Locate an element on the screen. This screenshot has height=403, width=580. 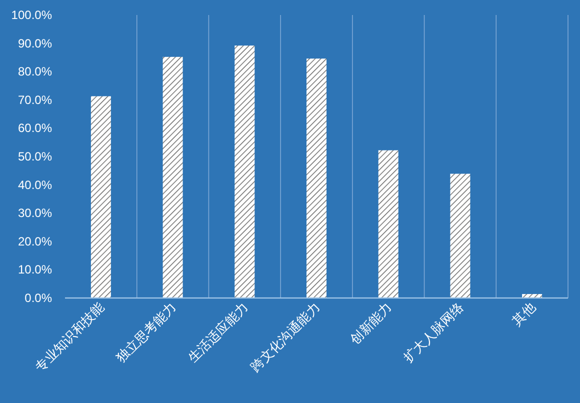
y-tick-label: 90.0% is located at coordinates (35, 43).